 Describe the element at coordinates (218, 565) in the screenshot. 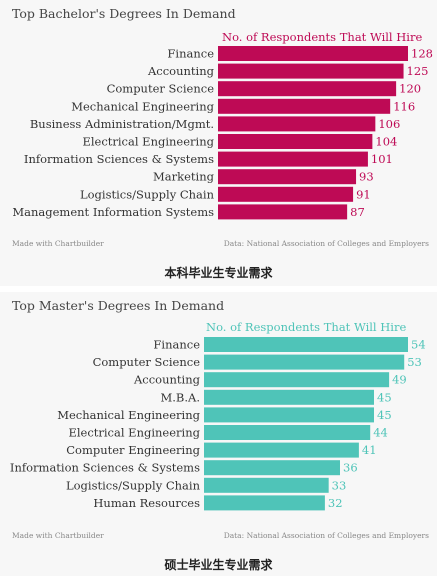

I see `master-caption: 硕士毕业生专业需求` at that location.